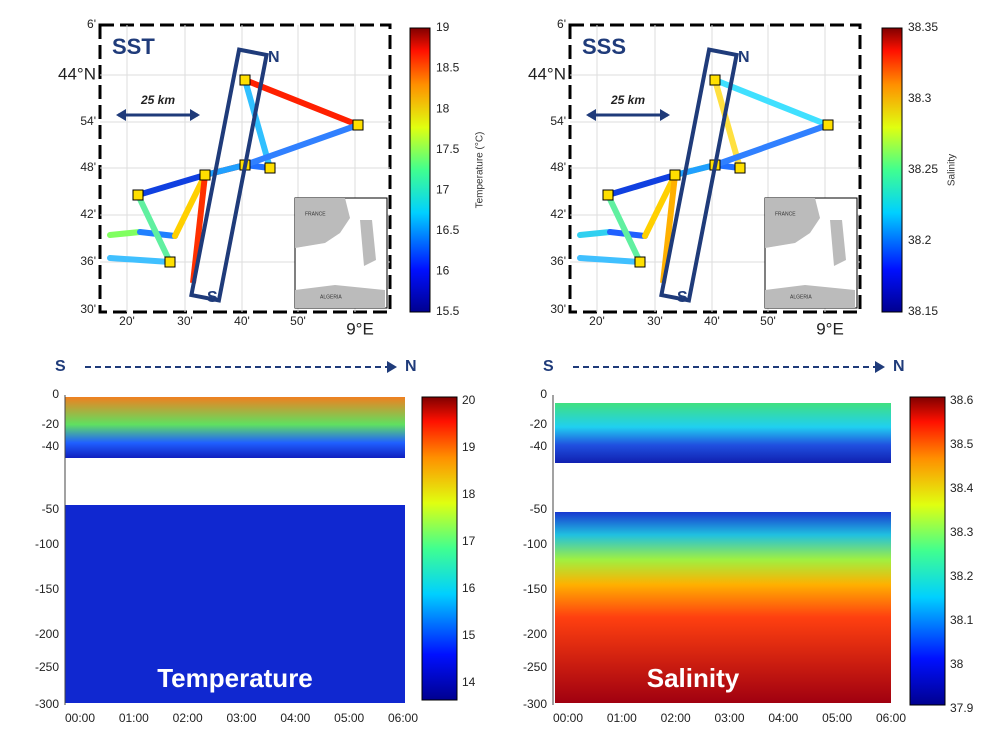 This screenshot has height=750, width=997. Describe the element at coordinates (768, 321) in the screenshot. I see `lon-tick-label: 50'` at that location.